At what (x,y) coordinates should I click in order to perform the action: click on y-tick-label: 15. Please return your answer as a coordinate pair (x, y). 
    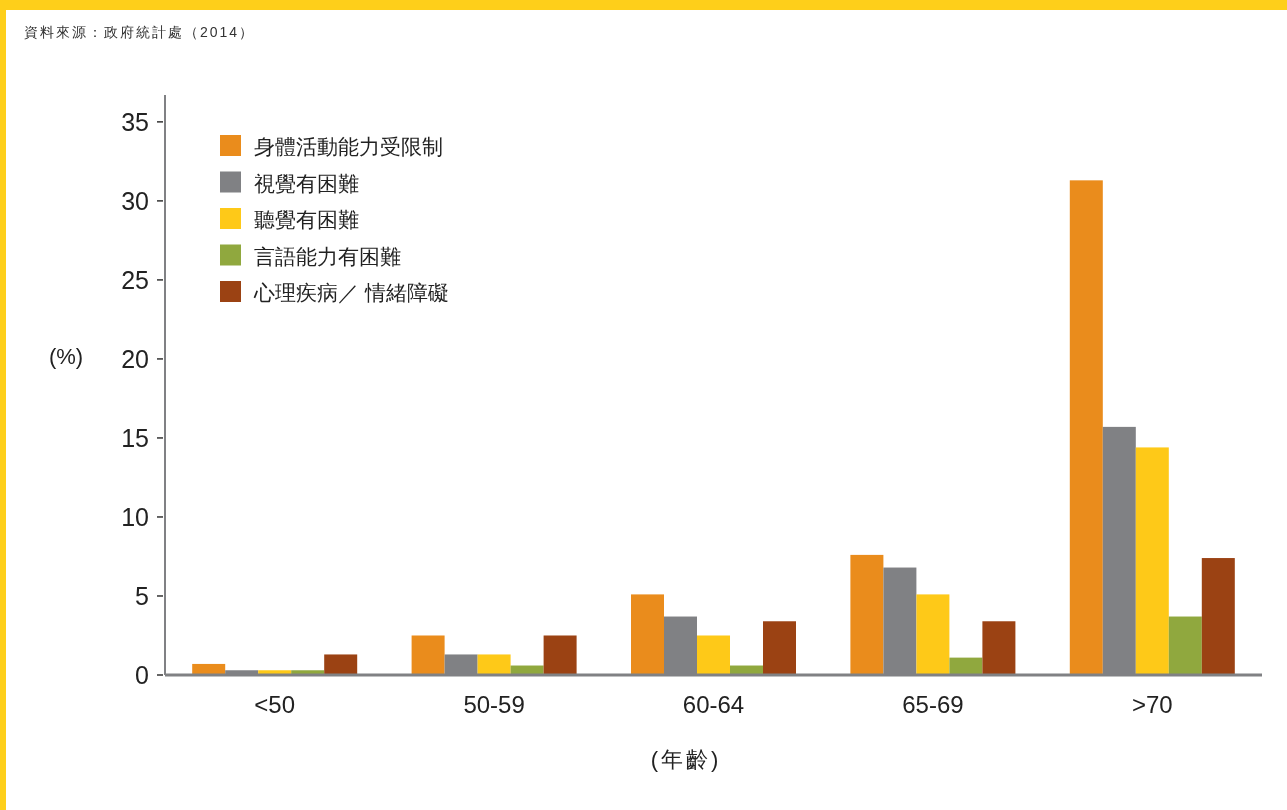
    Looking at the image, I should click on (135, 437).